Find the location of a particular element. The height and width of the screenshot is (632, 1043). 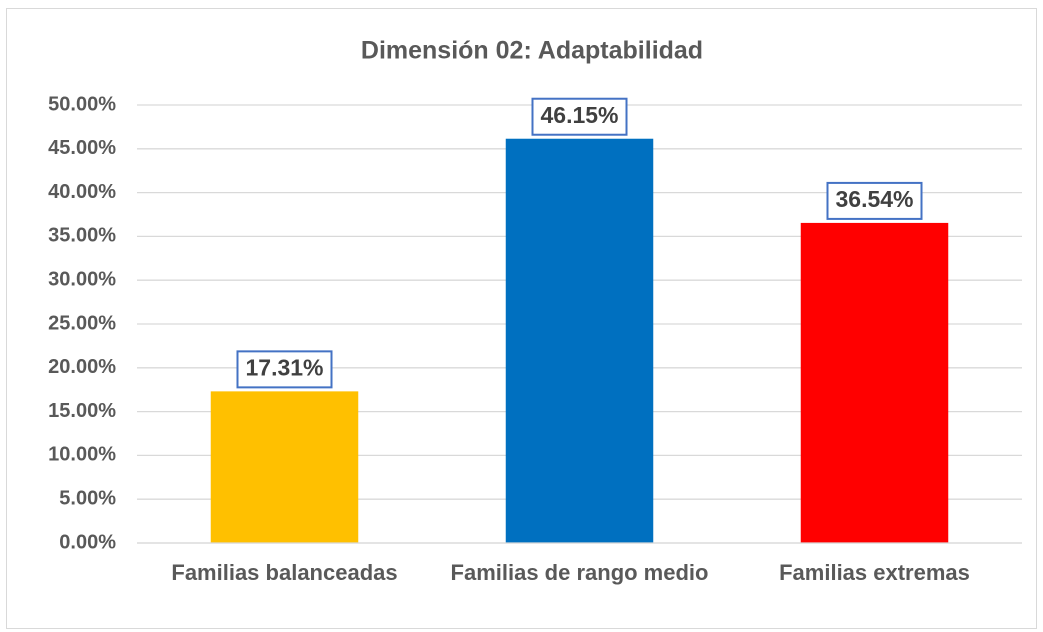

x-tick-label-box: Familias balanceadas is located at coordinates (284, 572).